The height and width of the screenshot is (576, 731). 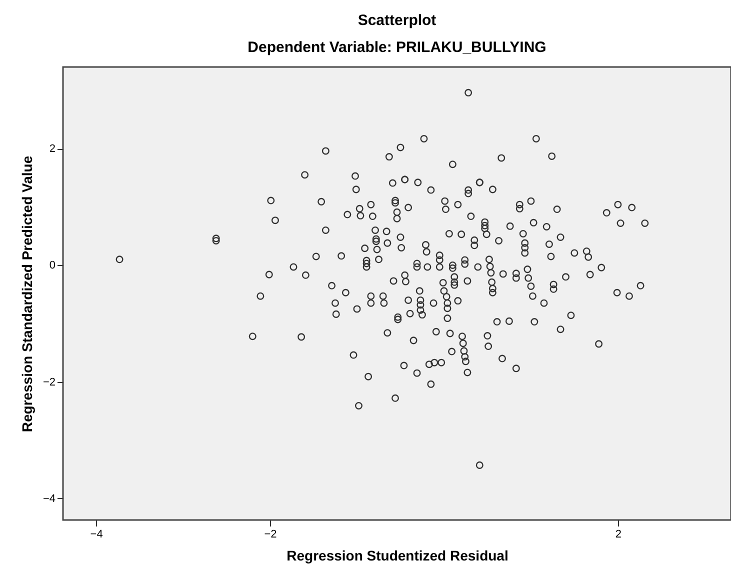 I want to click on x-tick-label: −4, so click(x=96, y=534).